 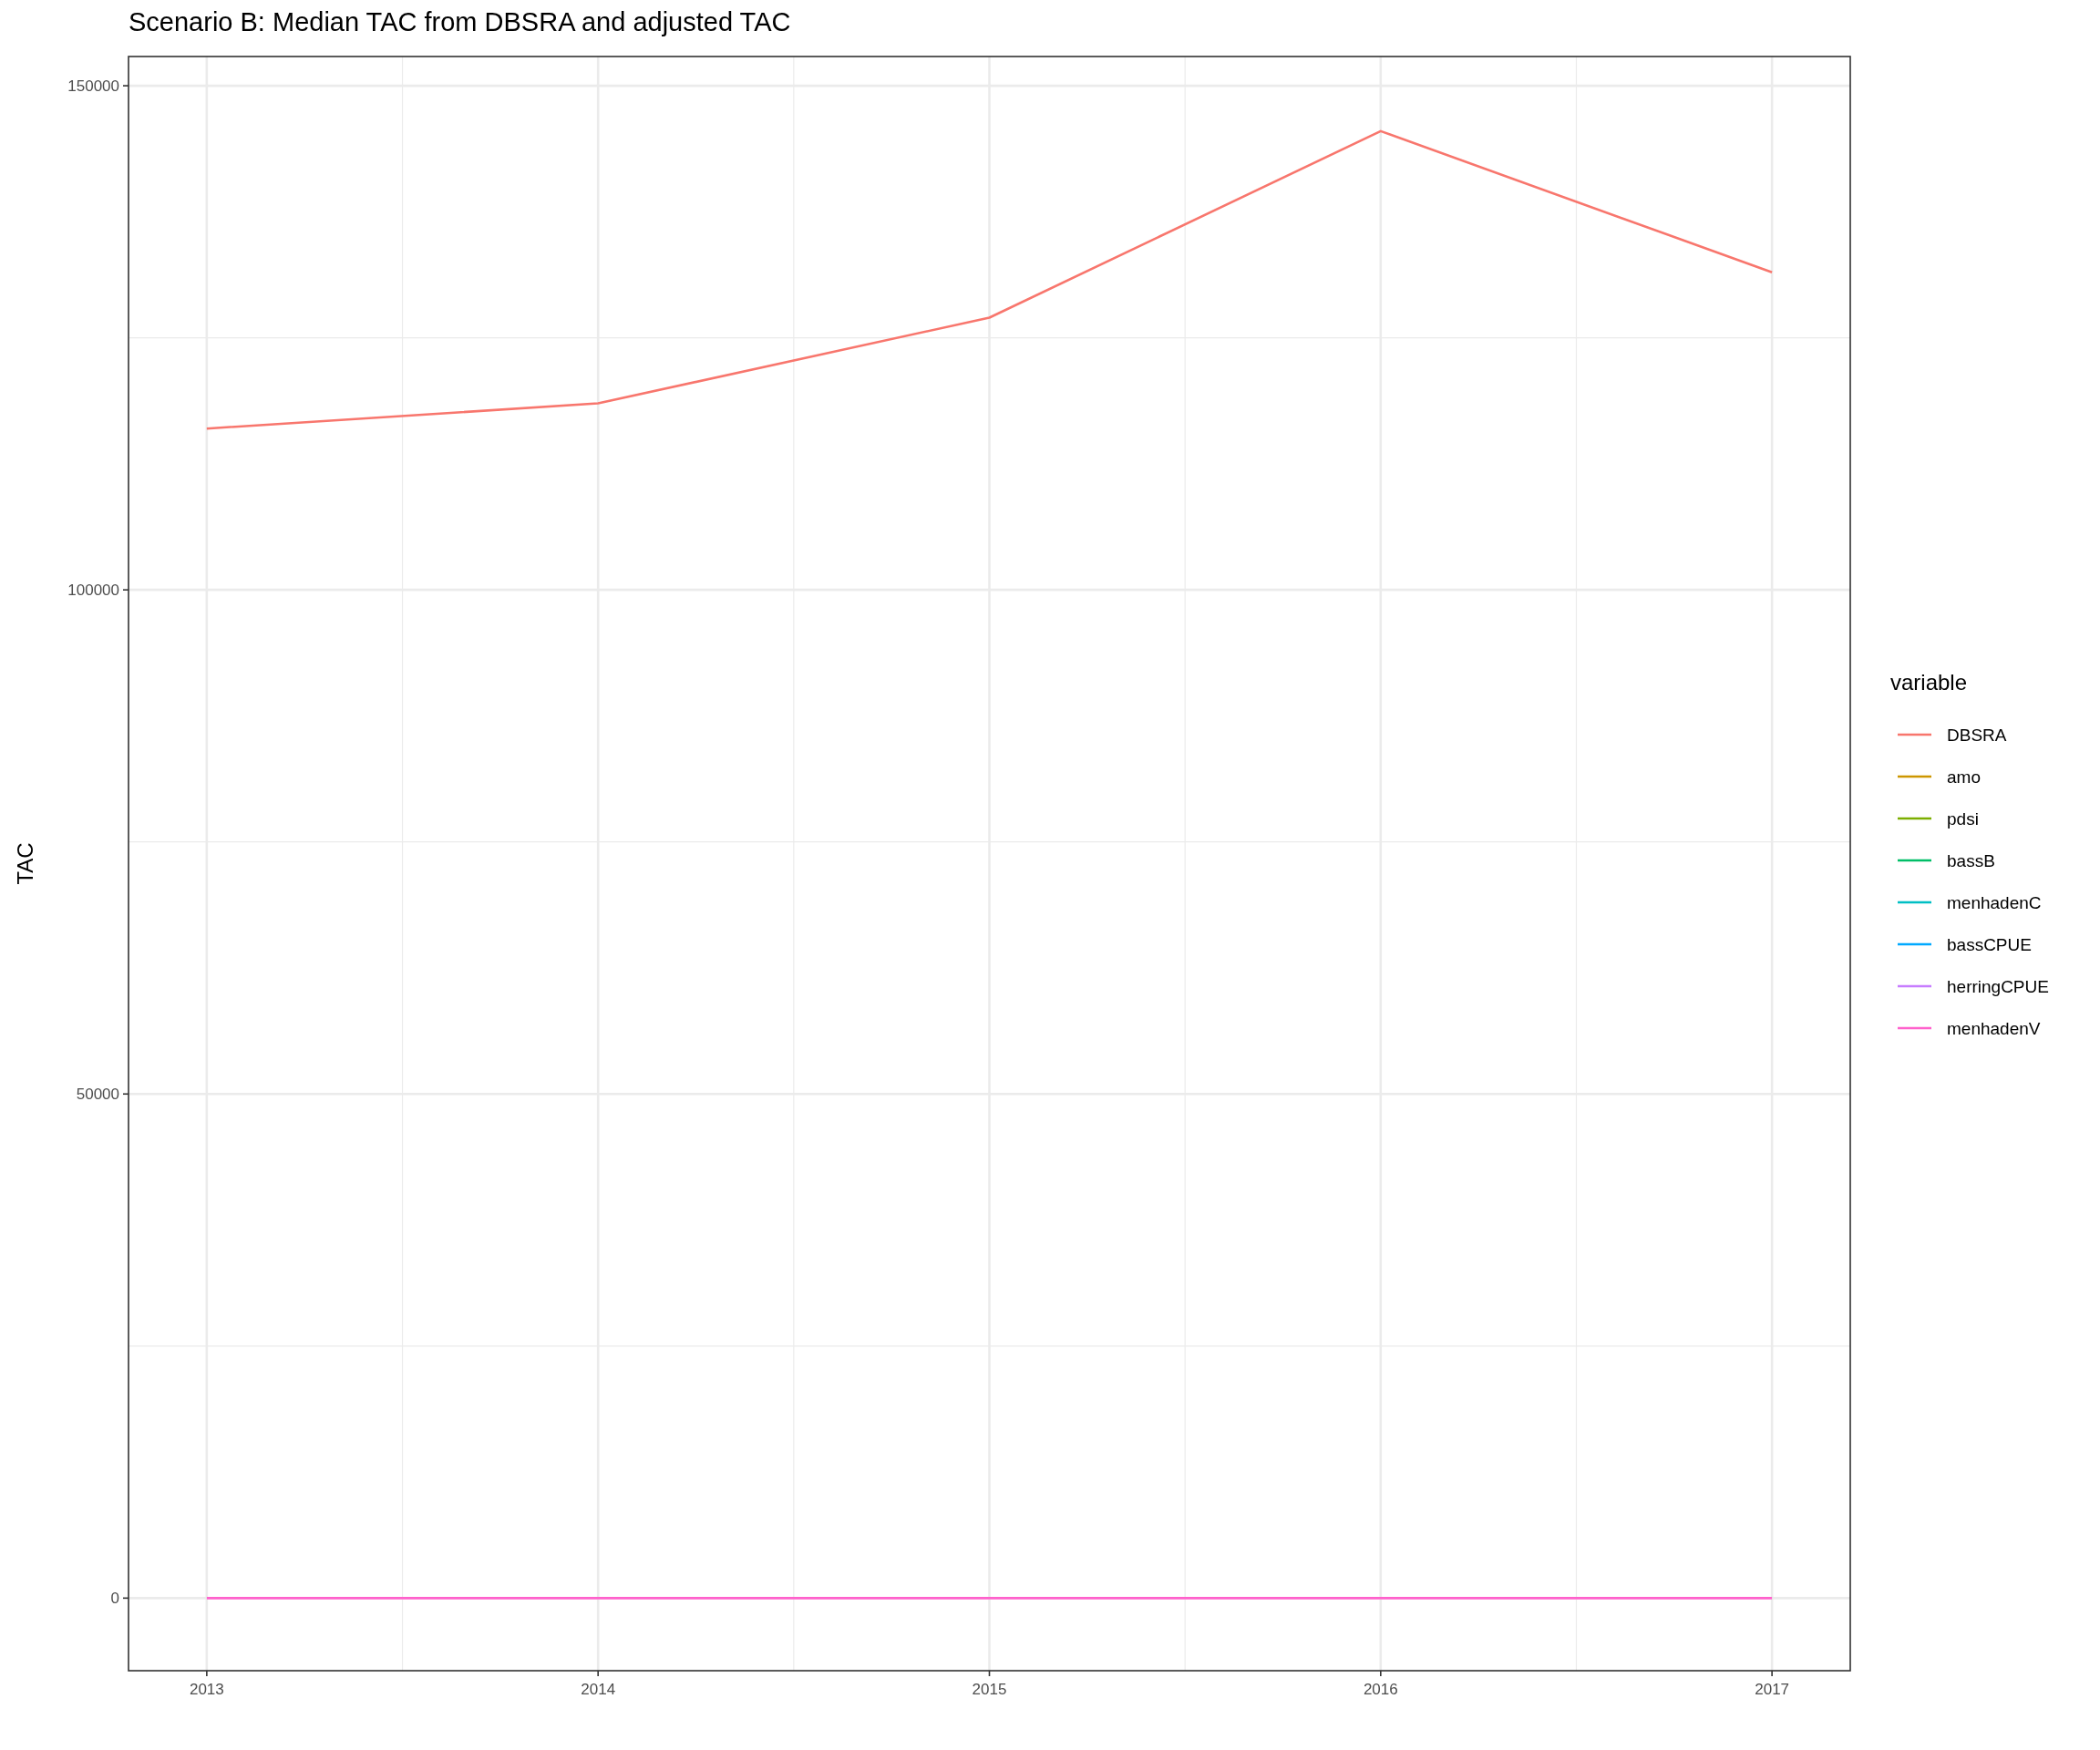 I want to click on y-tick-label: 0, so click(x=114, y=1598).